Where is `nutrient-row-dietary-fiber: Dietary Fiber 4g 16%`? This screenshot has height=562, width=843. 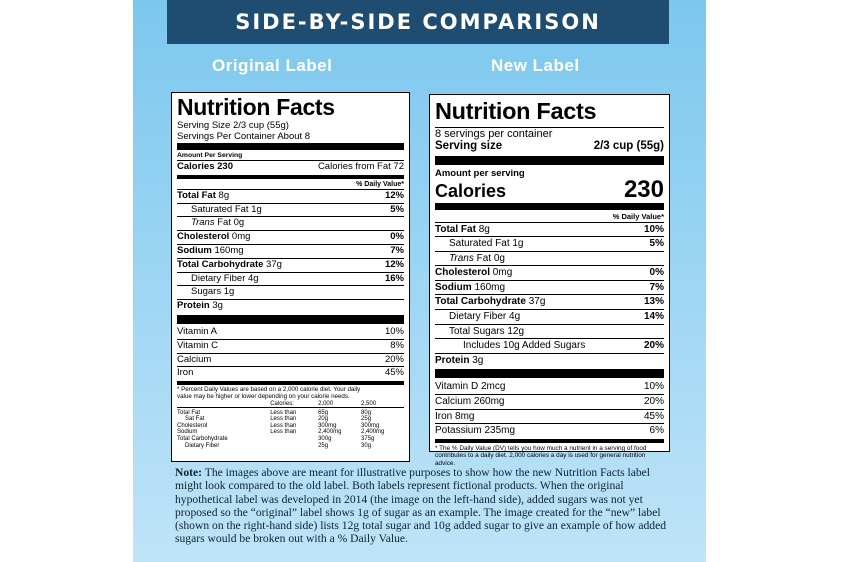
nutrient-row-dietary-fiber: Dietary Fiber 4g 16% is located at coordinates (290, 278).